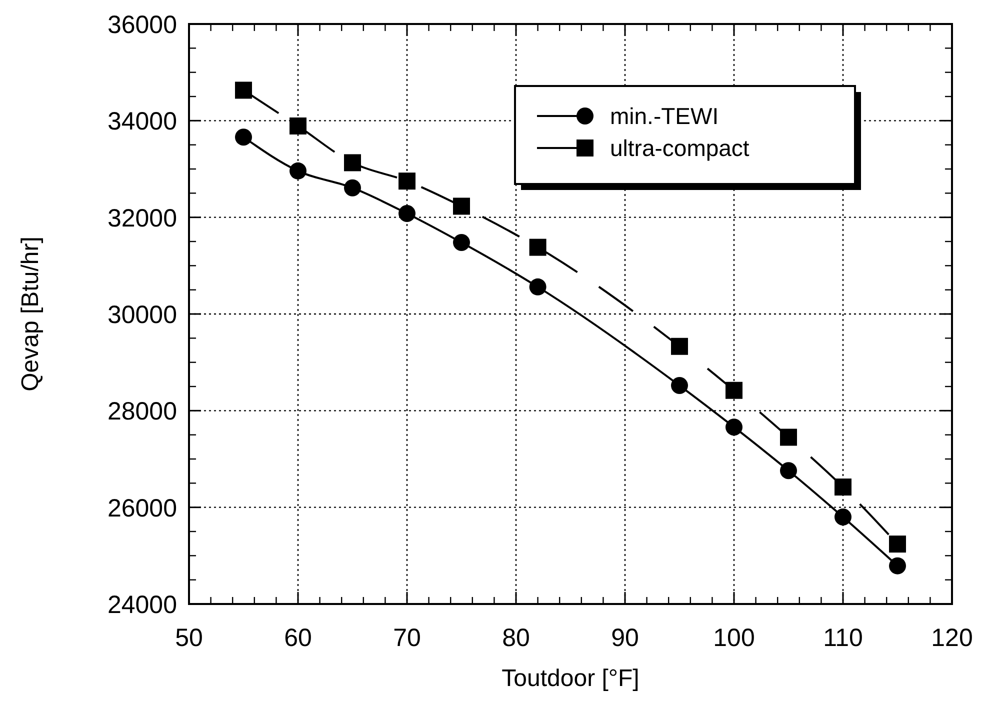  What do you see at coordinates (516, 638) in the screenshot?
I see `x-tick-label: 80` at bounding box center [516, 638].